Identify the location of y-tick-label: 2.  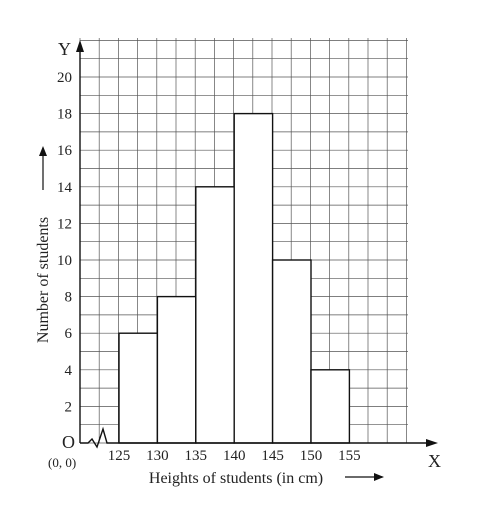
(69, 407).